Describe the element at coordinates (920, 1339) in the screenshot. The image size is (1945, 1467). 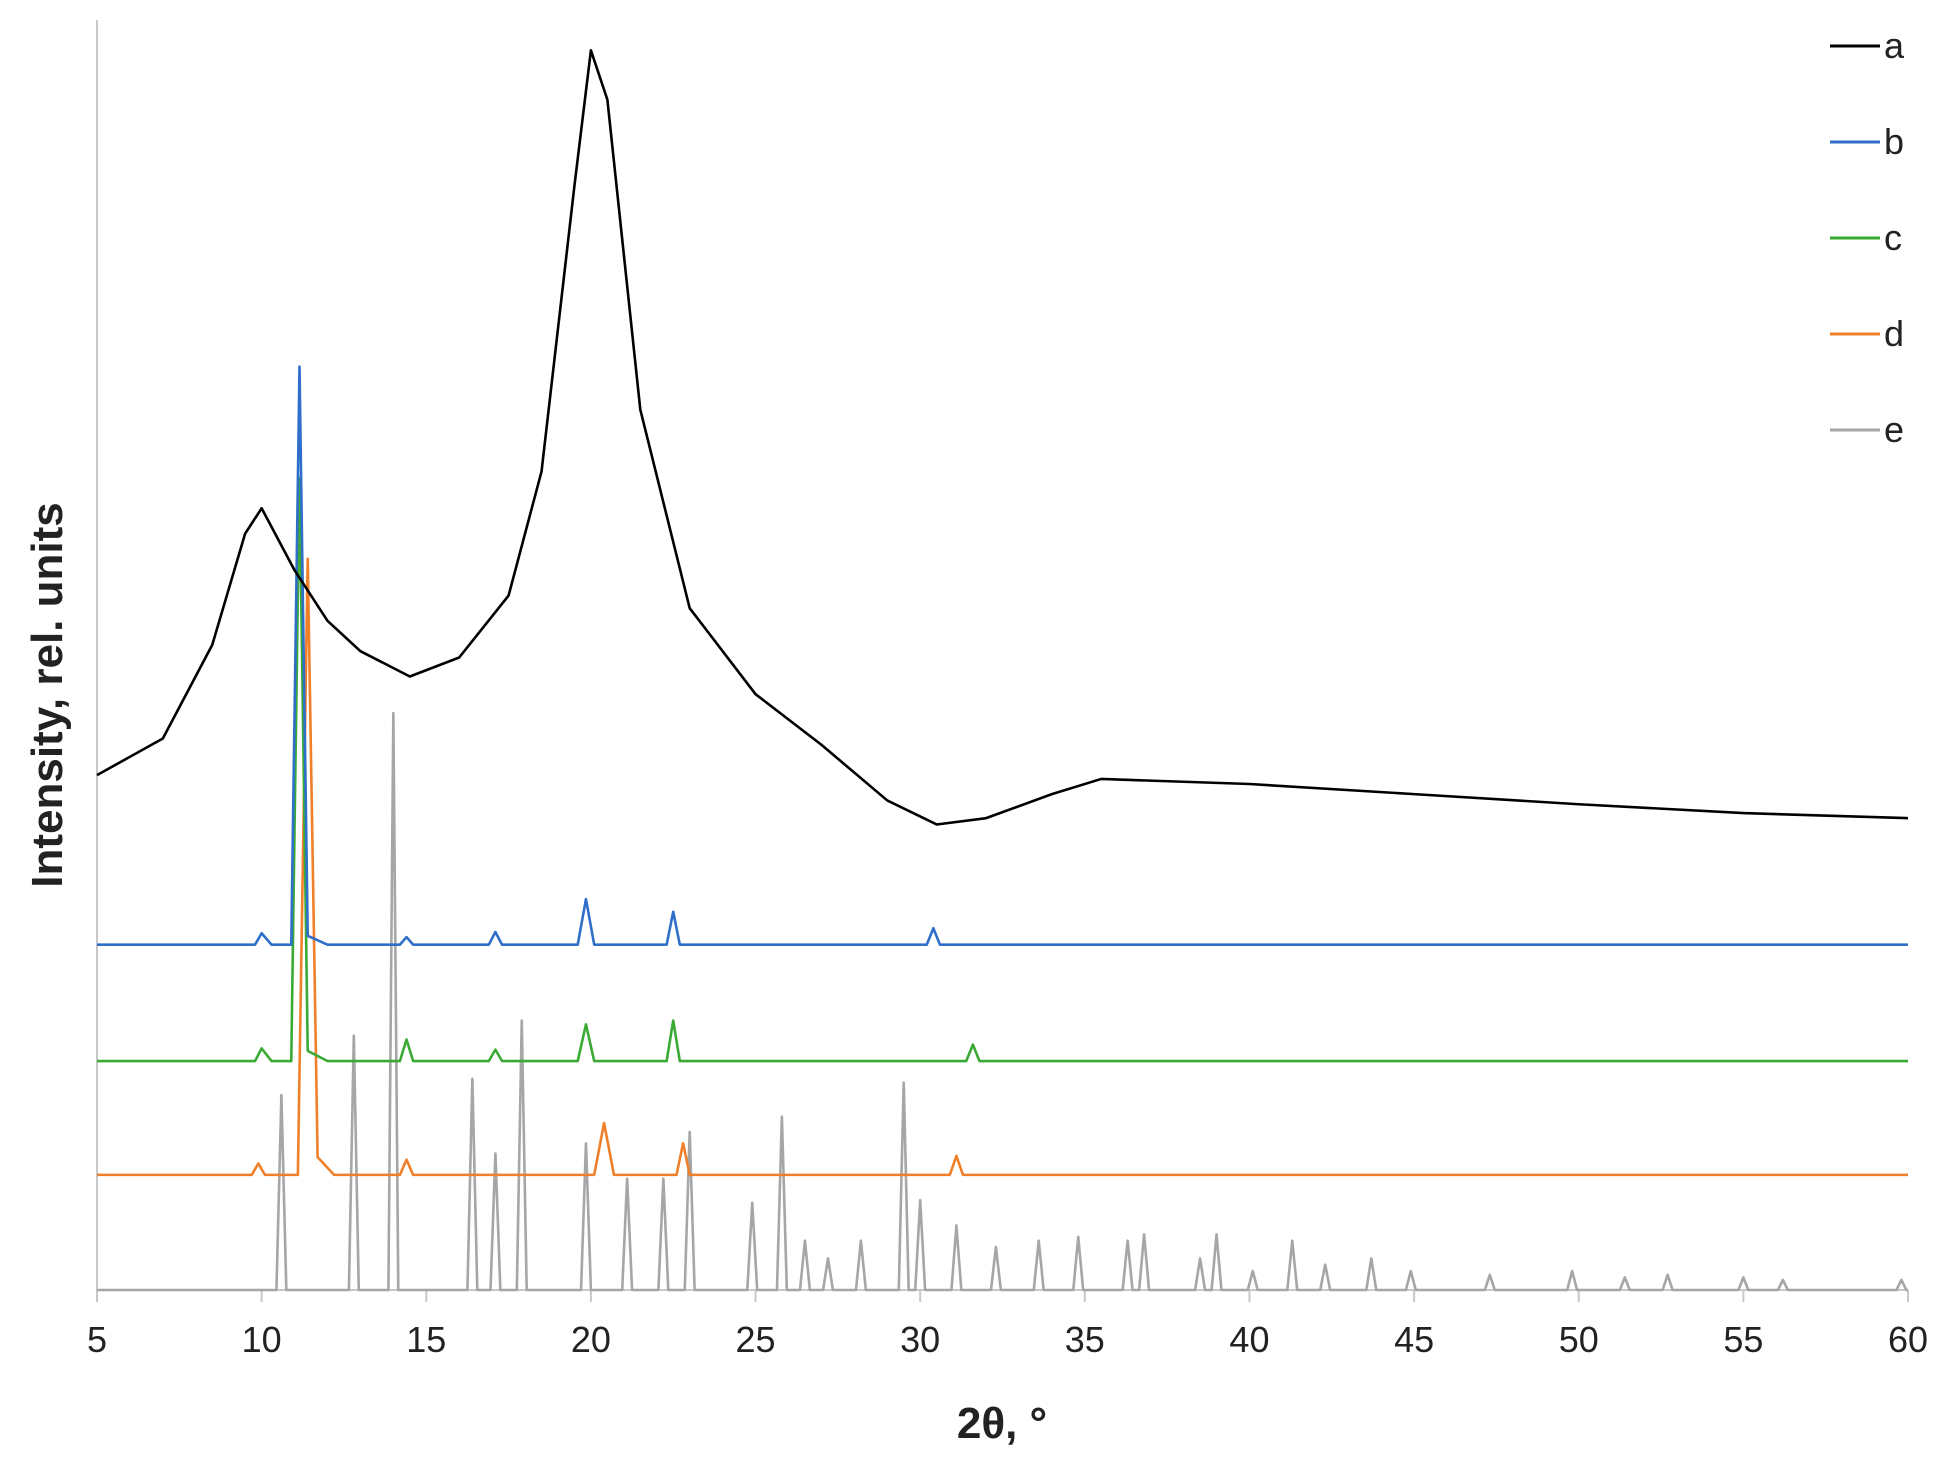
I see `x-tick-label: 30` at that location.